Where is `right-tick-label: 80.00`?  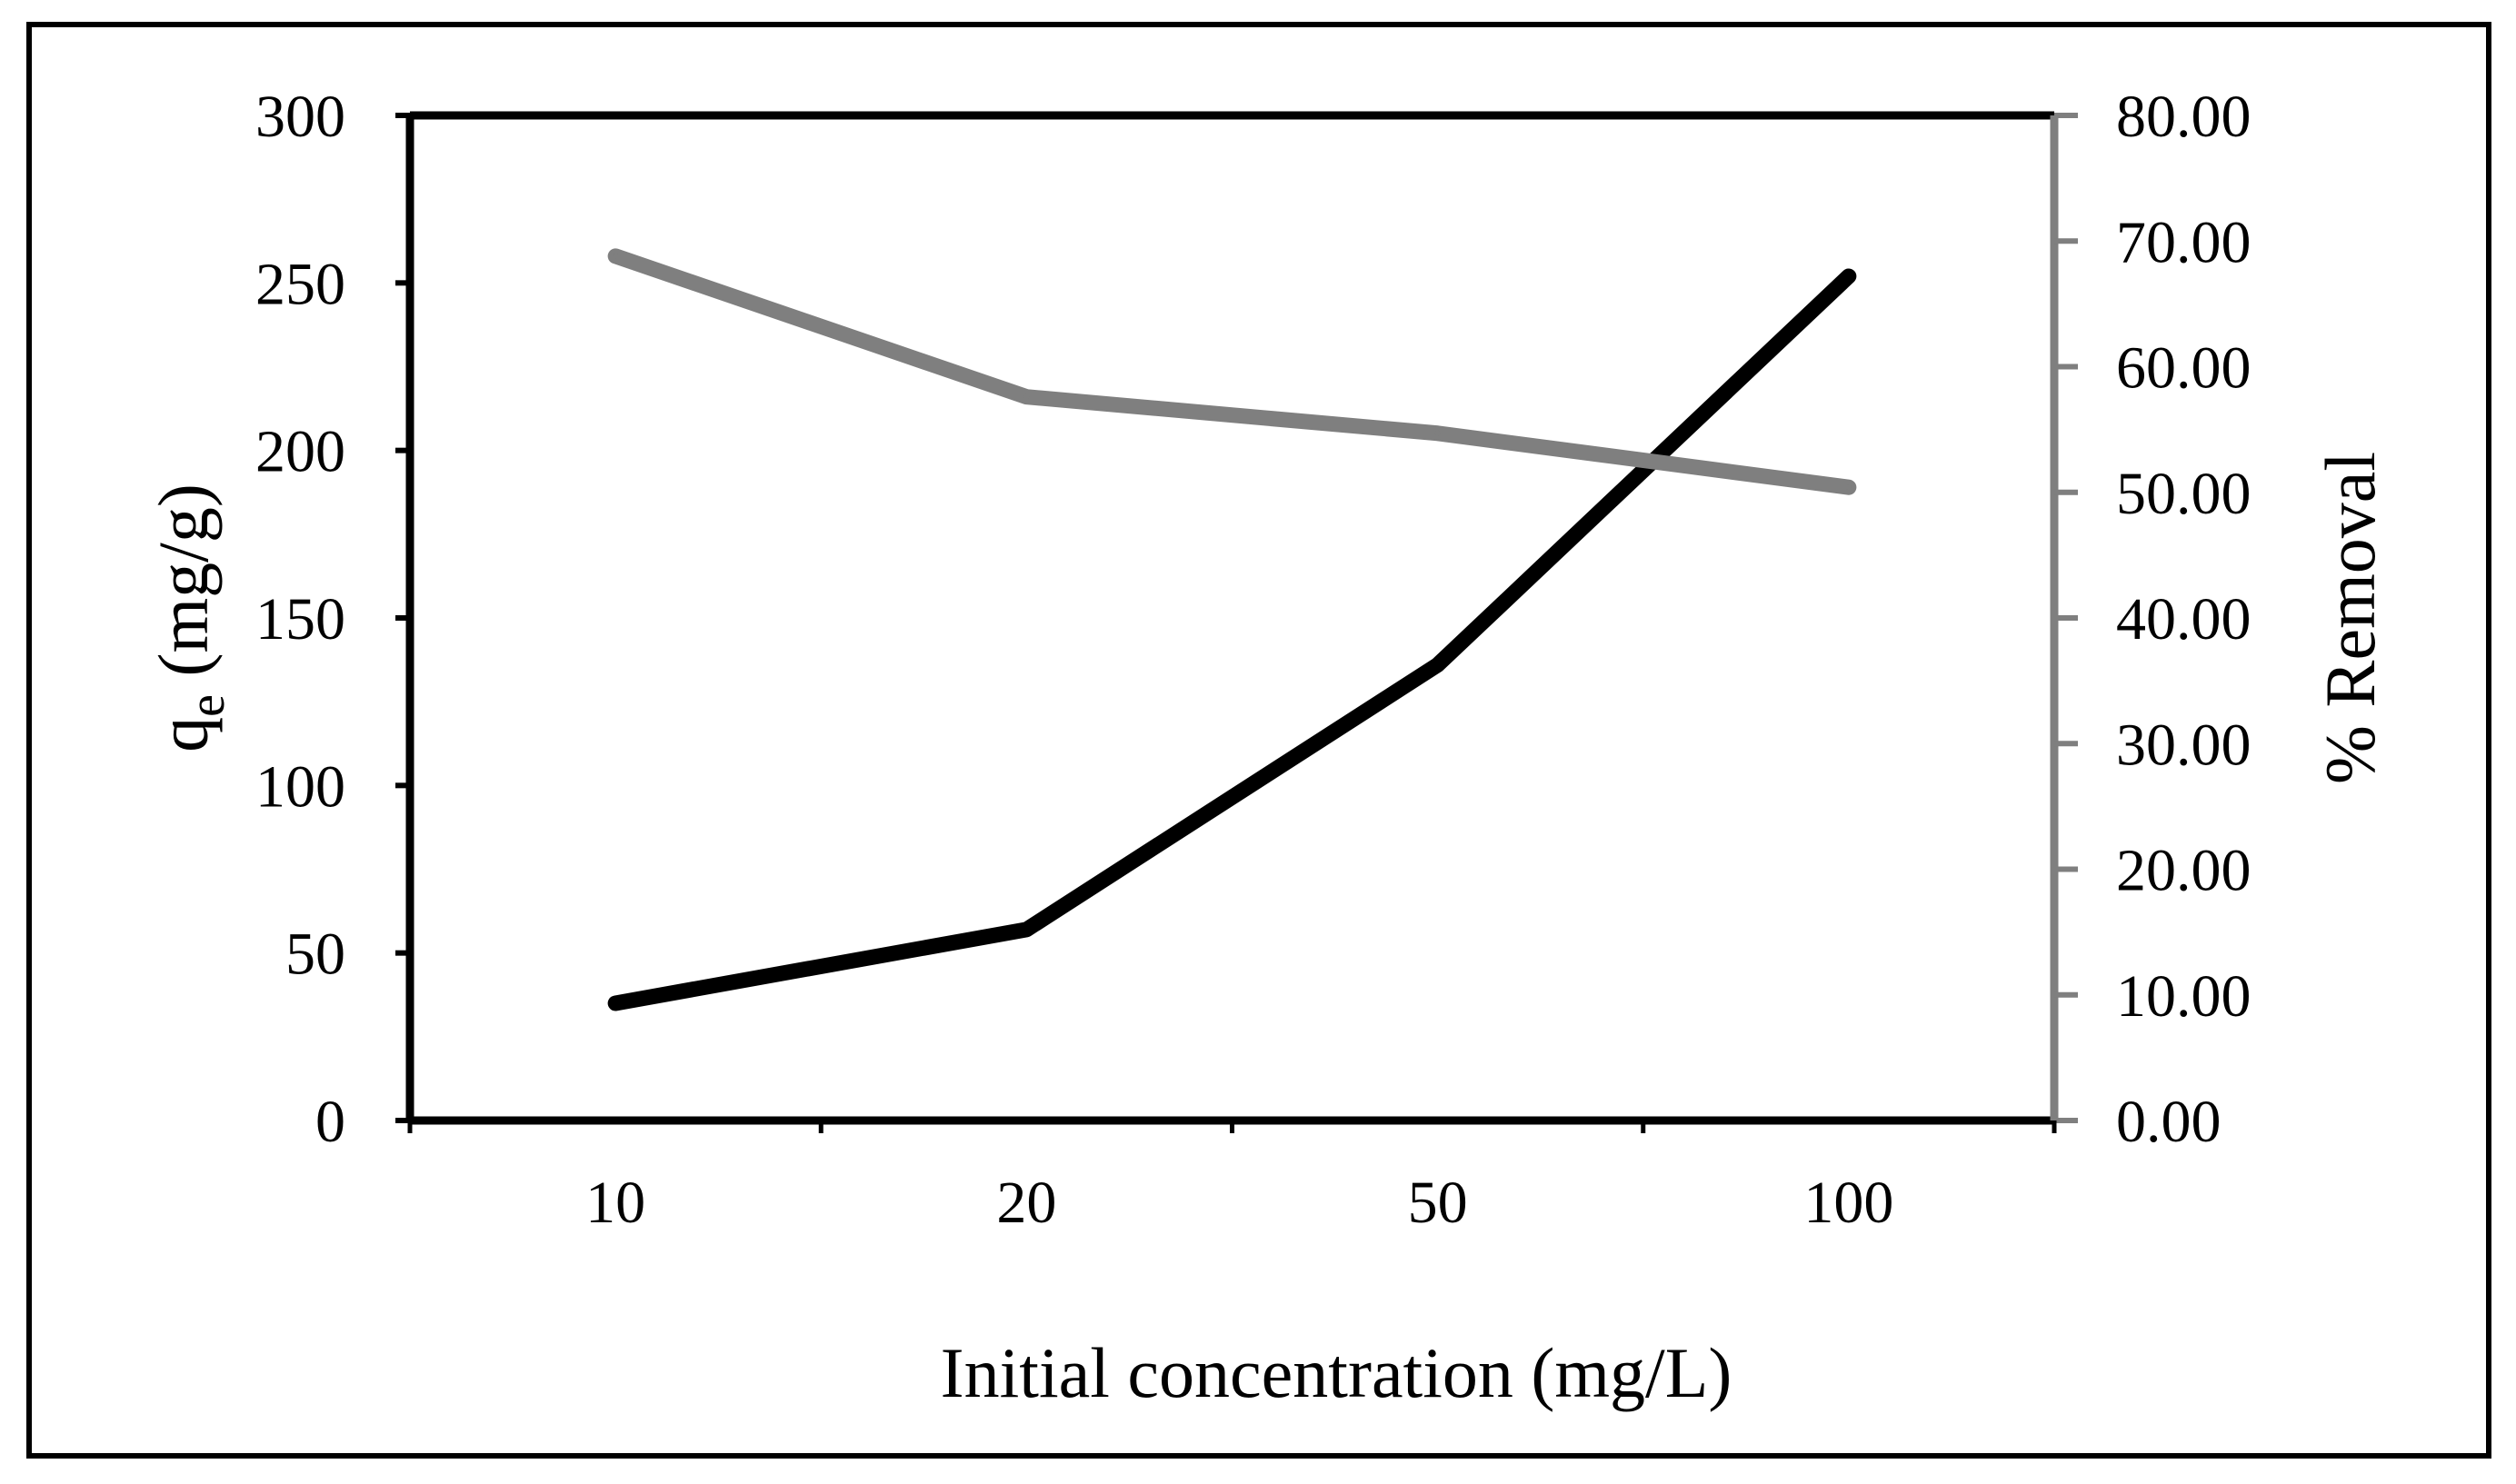 right-tick-label: 80.00 is located at coordinates (2184, 117).